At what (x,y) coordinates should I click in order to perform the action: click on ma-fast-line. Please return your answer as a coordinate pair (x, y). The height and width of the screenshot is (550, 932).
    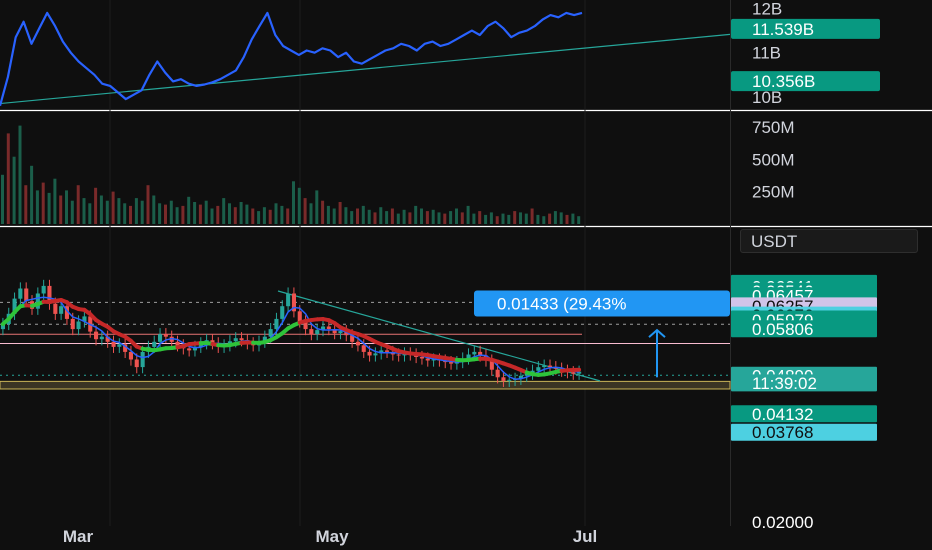
    Looking at the image, I should click on (291, 338).